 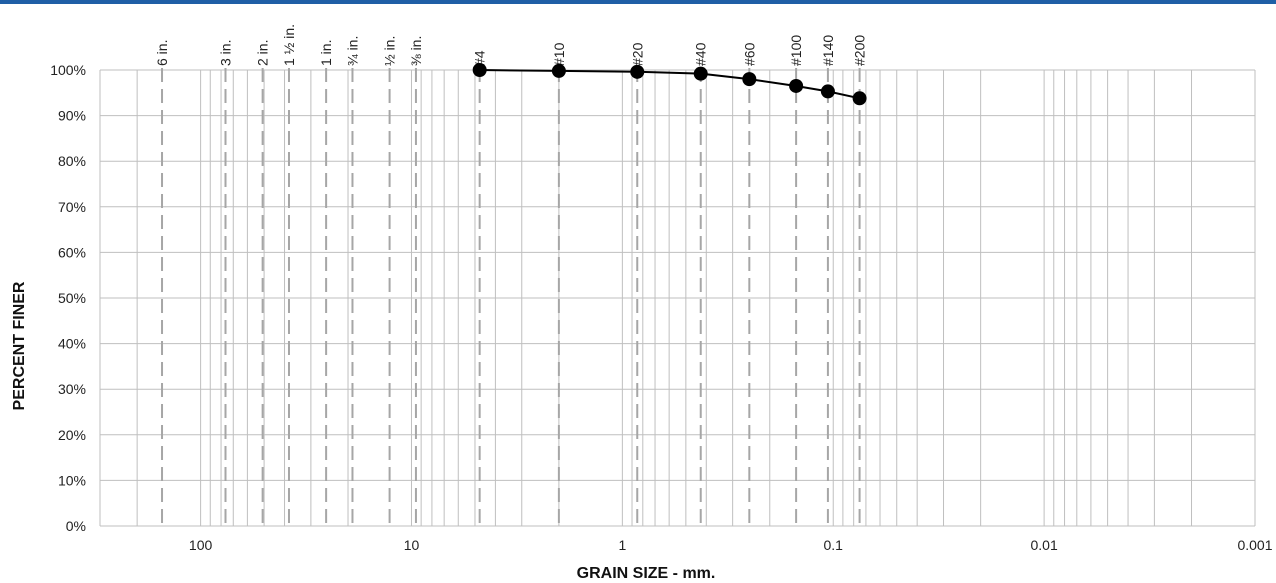 What do you see at coordinates (559, 54) in the screenshot?
I see `sieve-label: #10` at bounding box center [559, 54].